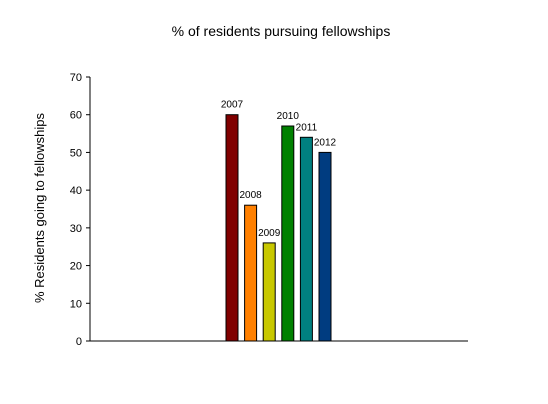  What do you see at coordinates (281, 31) in the screenshot?
I see `chart-title: % of residents pursuing fellowships` at bounding box center [281, 31].